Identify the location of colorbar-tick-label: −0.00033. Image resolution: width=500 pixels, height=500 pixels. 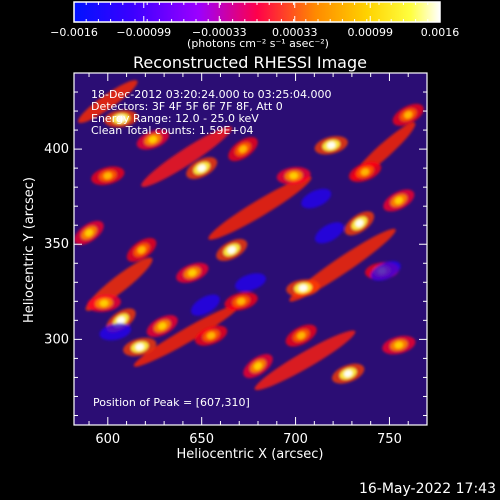
(219, 32).